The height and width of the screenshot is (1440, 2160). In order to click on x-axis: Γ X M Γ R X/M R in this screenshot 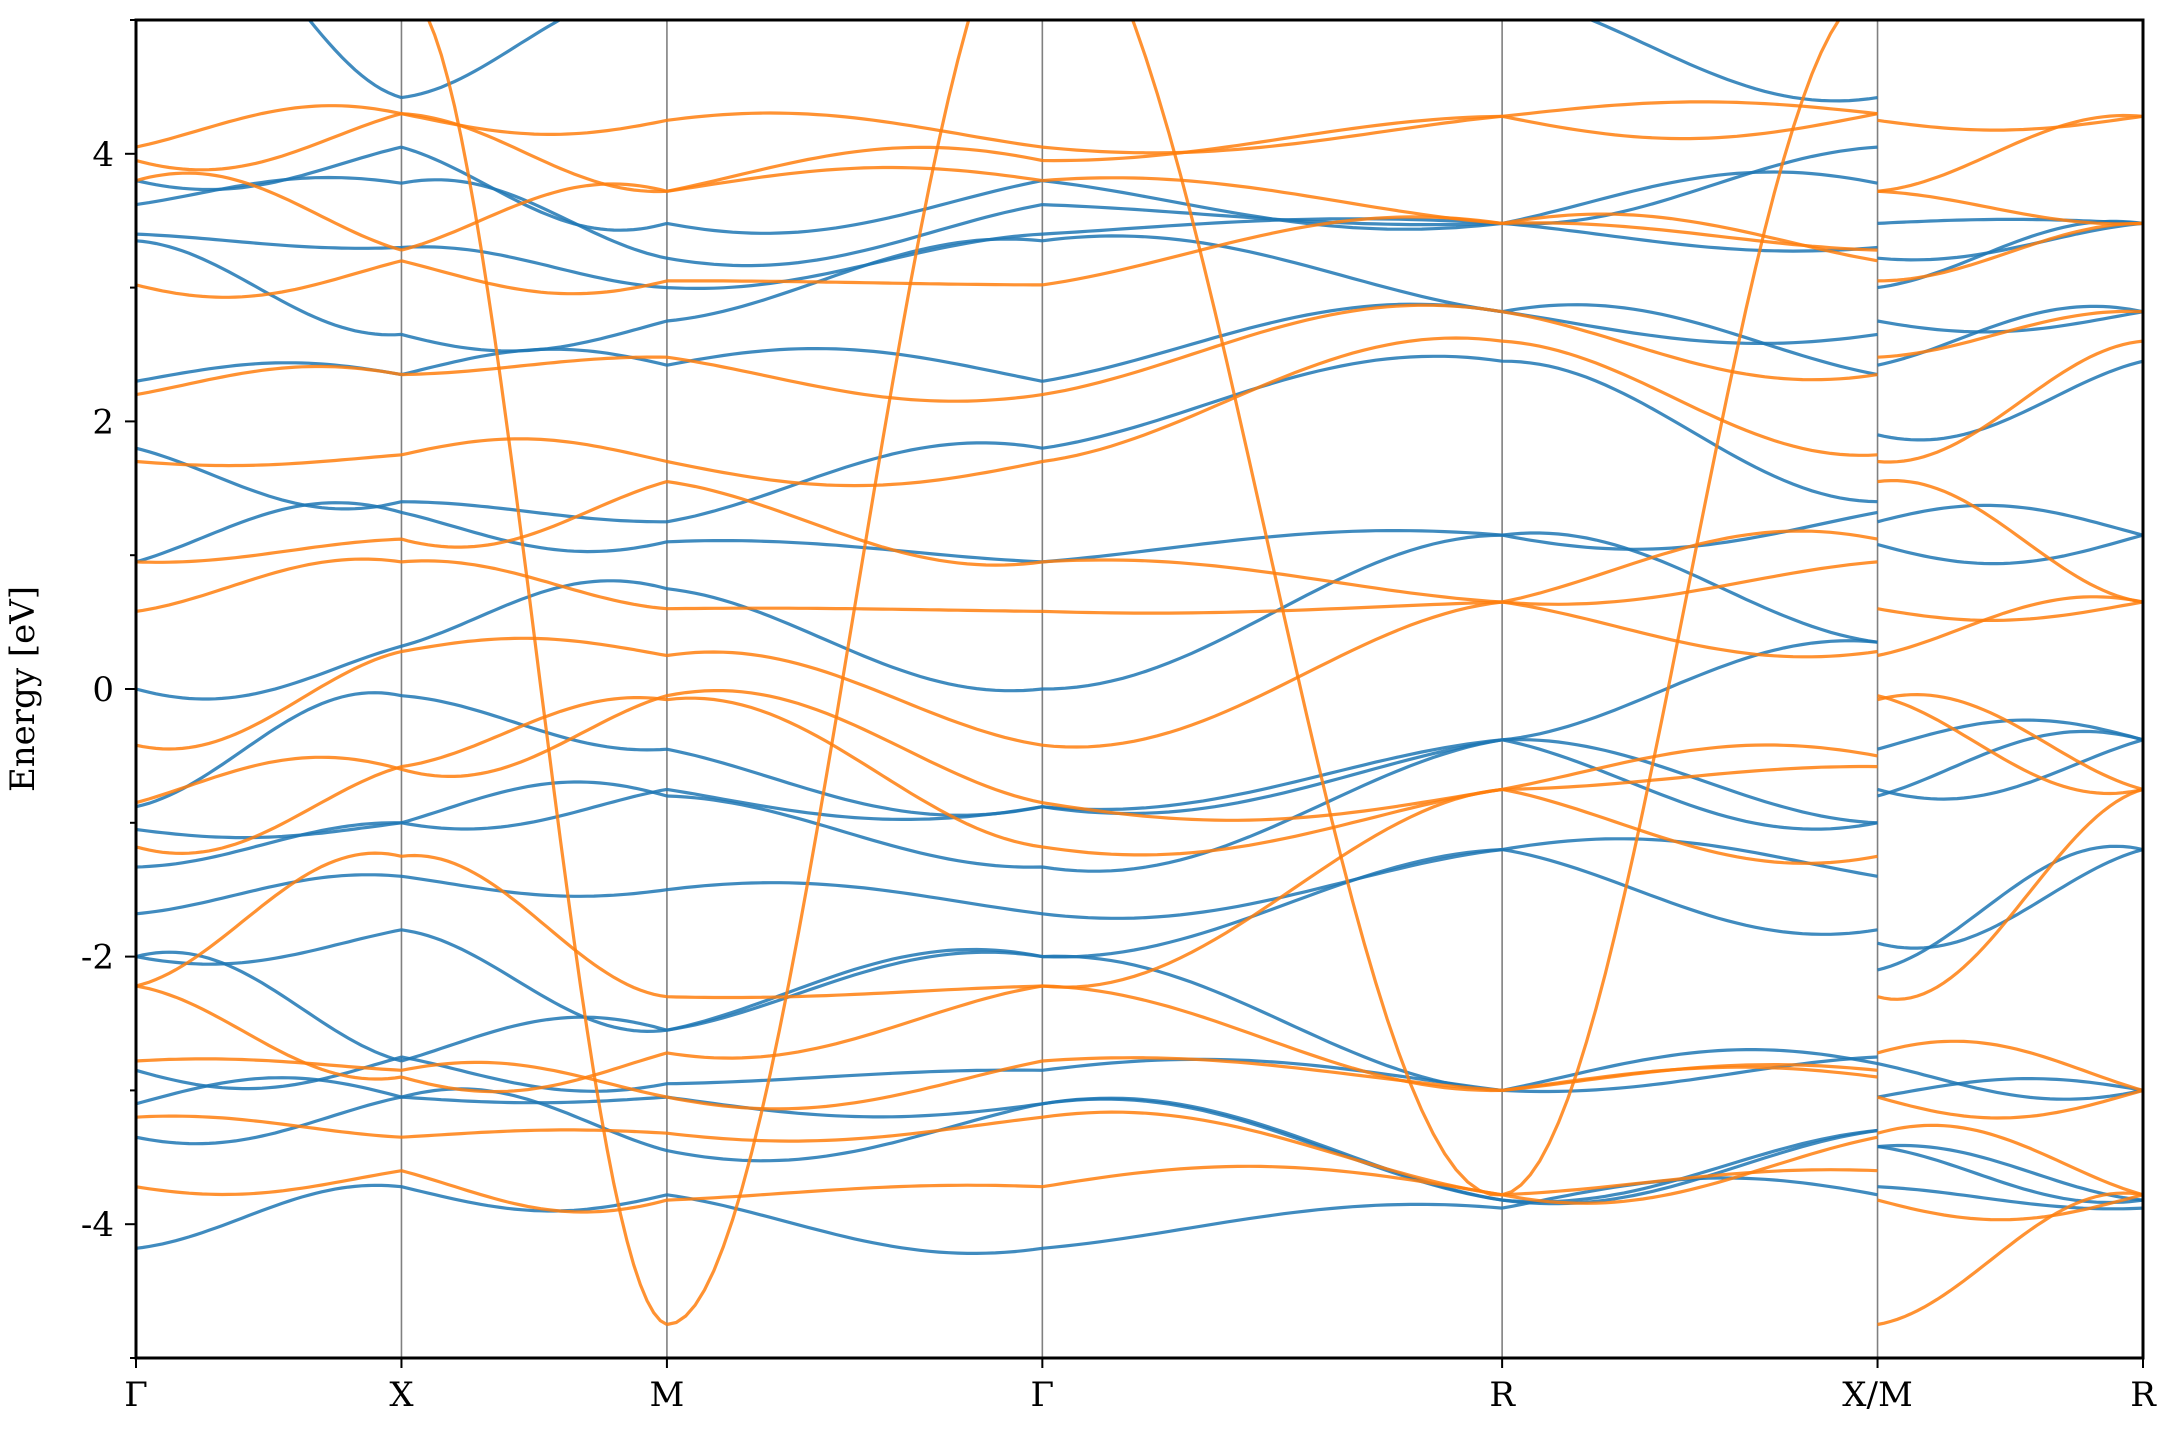, I will do `click(1140, 1386)`.